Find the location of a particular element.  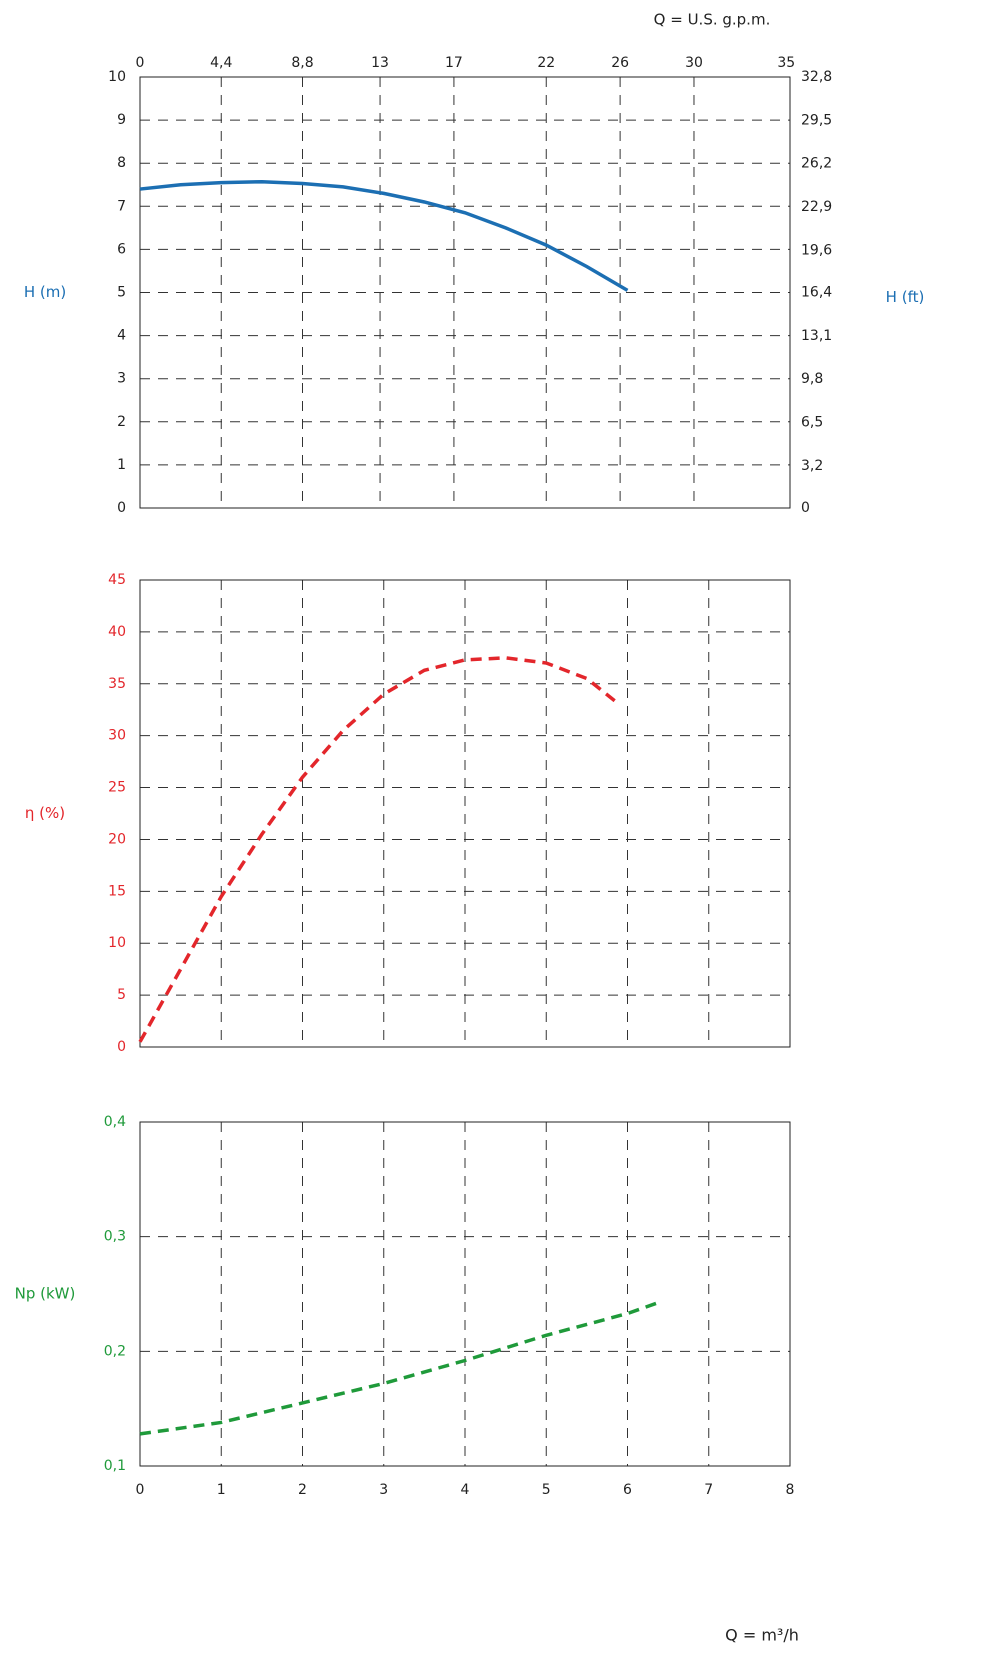

y2-tick-label: 3,2 is located at coordinates (812, 466).